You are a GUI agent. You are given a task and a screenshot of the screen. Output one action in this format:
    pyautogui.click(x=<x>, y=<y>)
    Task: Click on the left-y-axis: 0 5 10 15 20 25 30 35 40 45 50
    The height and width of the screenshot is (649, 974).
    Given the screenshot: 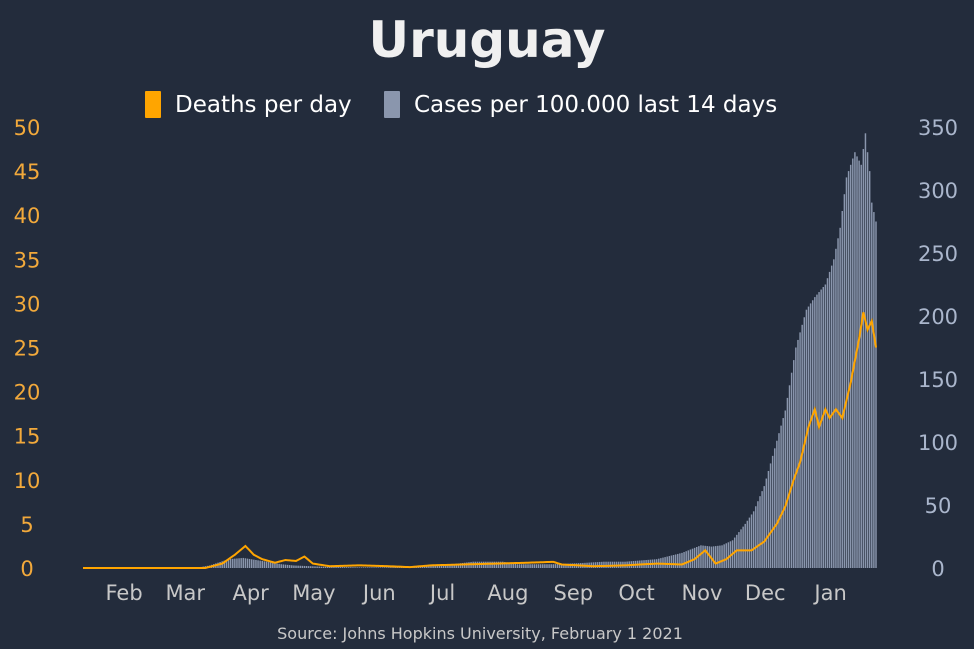 What is the action you would take?
    pyautogui.click(x=27, y=348)
    